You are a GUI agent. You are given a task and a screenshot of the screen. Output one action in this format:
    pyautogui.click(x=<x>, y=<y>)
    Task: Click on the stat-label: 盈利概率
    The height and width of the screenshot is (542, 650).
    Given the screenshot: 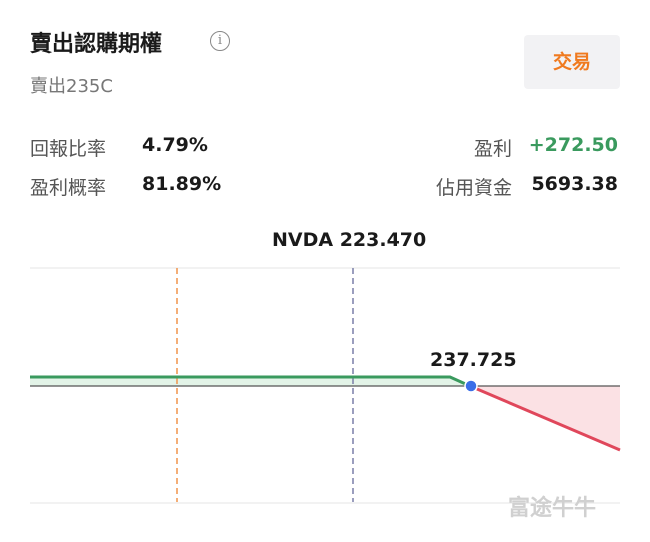 What is the action you would take?
    pyautogui.click(x=68, y=188)
    